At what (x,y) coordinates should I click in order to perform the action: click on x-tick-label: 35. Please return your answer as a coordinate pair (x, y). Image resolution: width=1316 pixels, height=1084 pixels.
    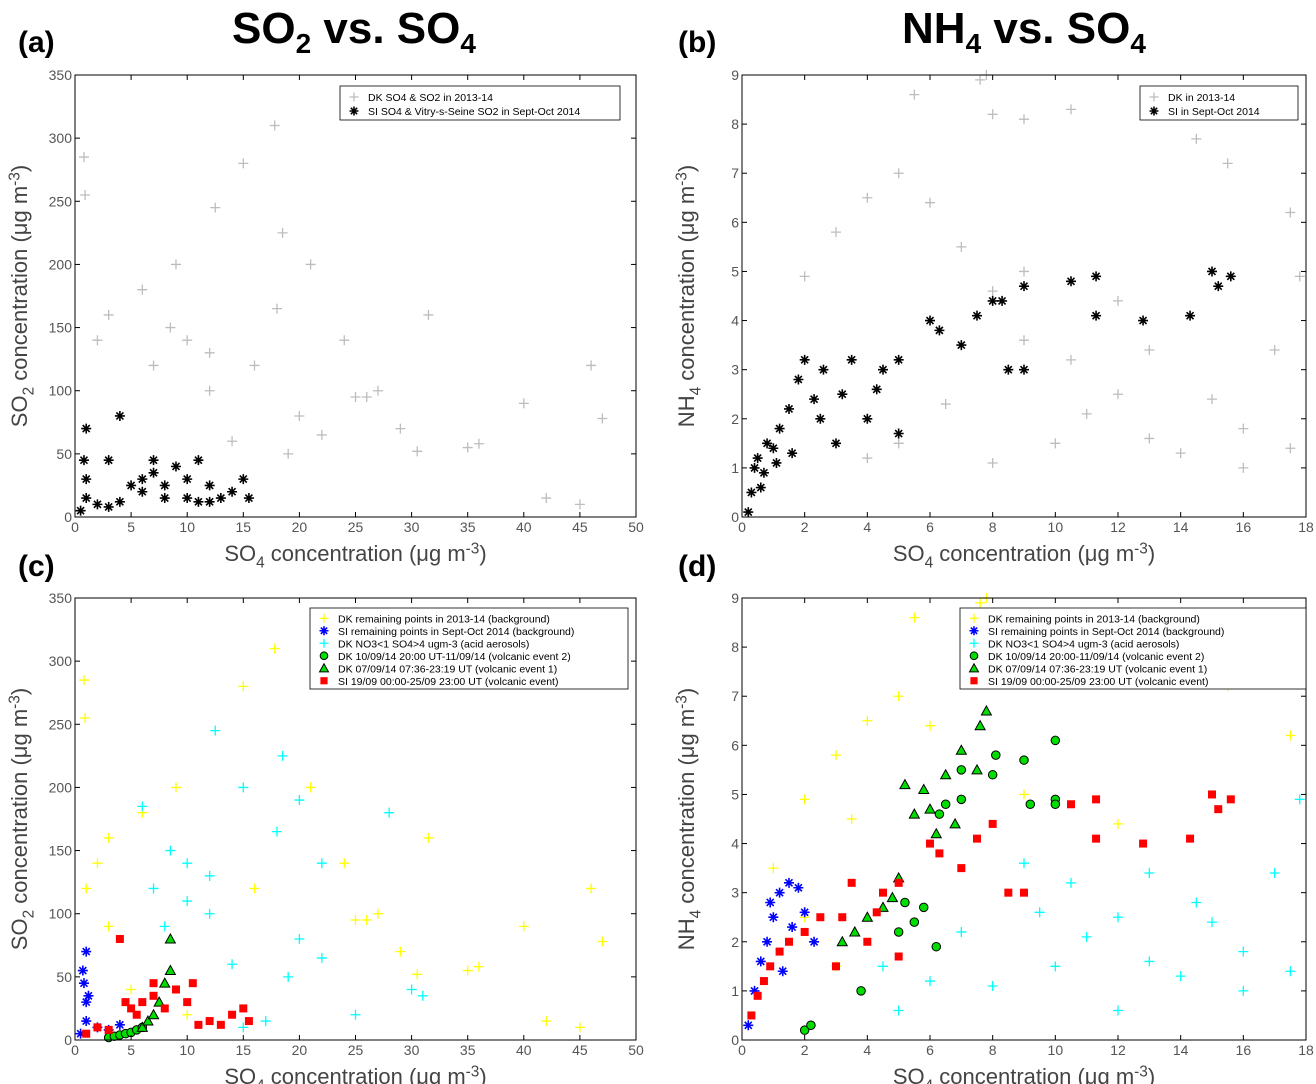
    Looking at the image, I should click on (468, 527).